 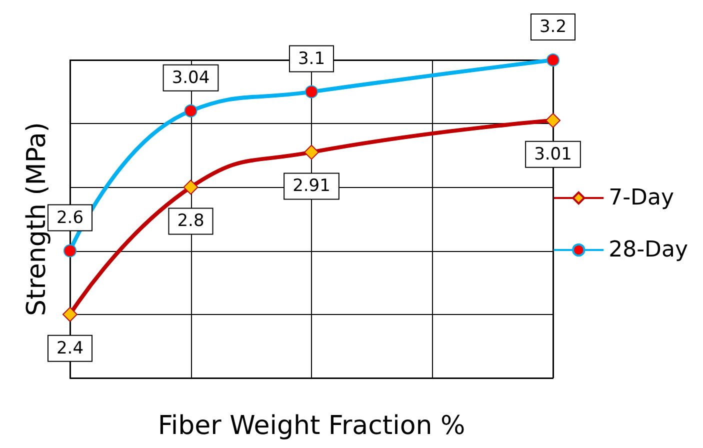 What do you see at coordinates (191, 78) in the screenshot?
I see `data-label: 3.04` at bounding box center [191, 78].